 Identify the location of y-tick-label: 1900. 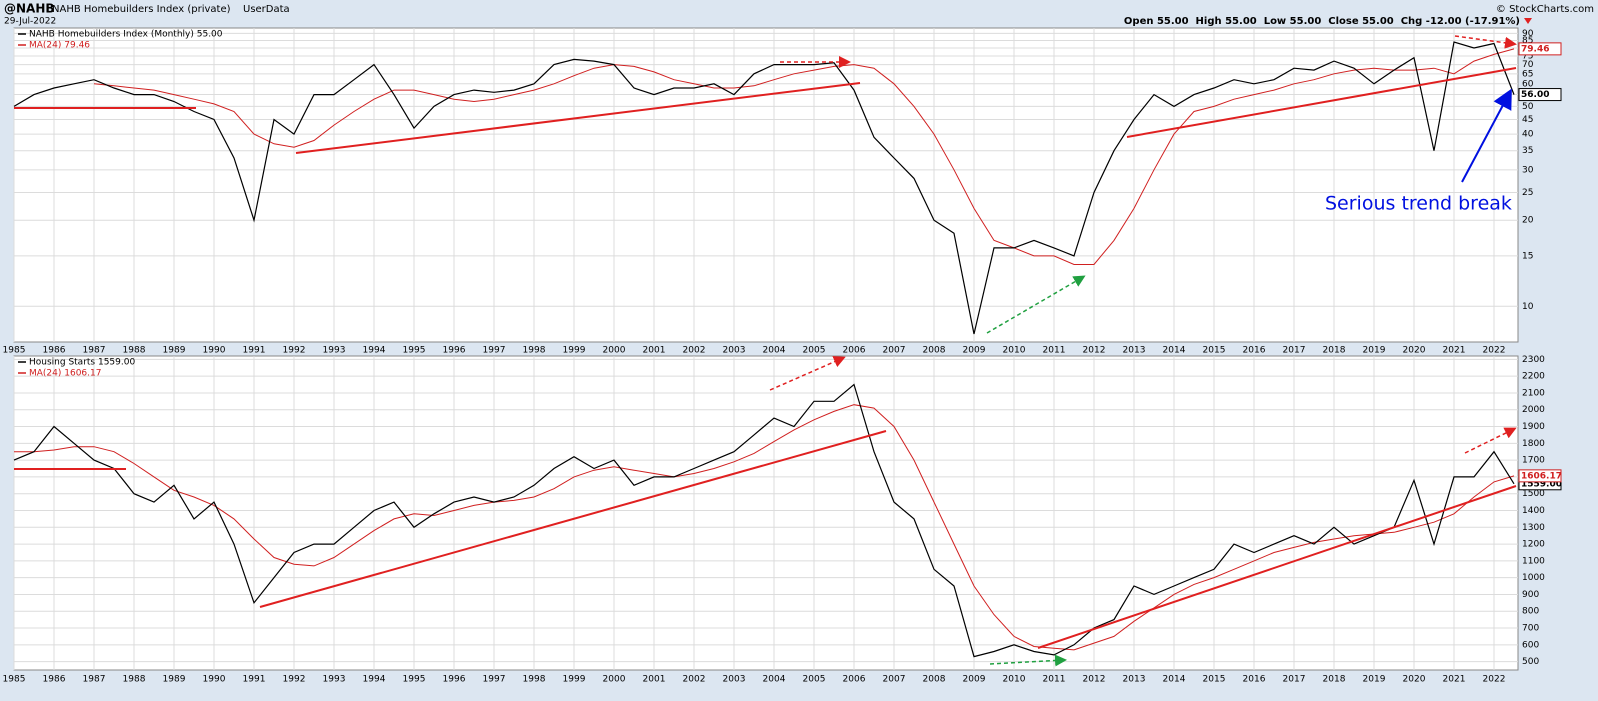
(1533, 427).